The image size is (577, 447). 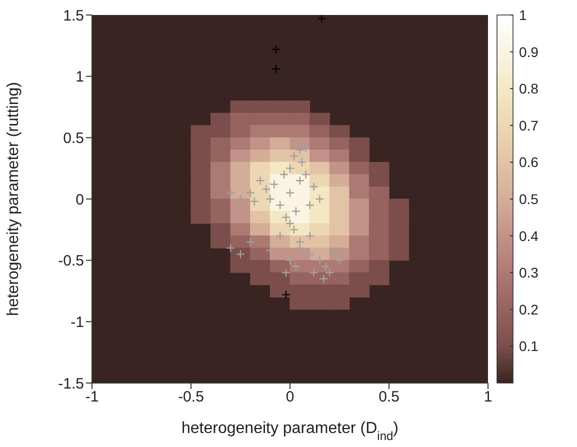 I want to click on color-bar-label: 0.8, so click(x=529, y=88).